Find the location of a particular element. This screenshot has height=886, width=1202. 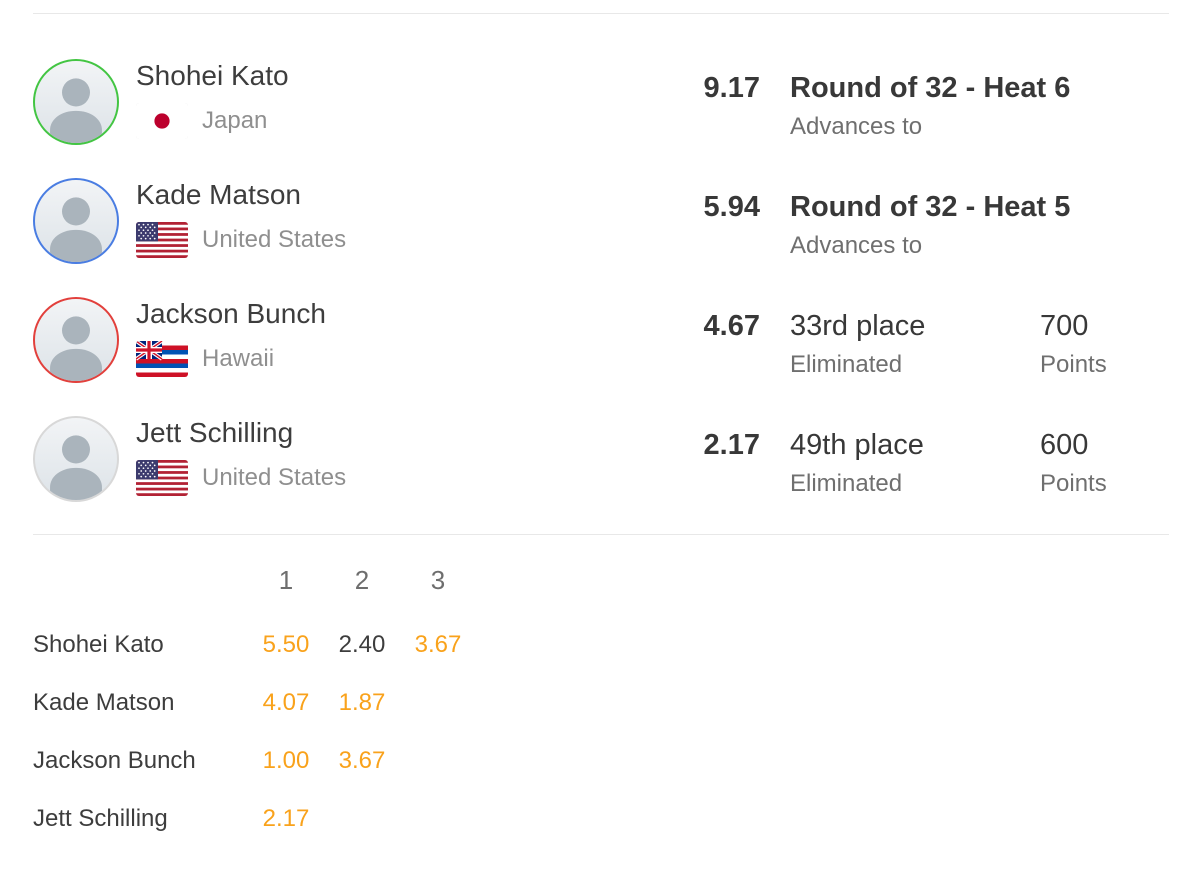

top-divider is located at coordinates (601, 13).